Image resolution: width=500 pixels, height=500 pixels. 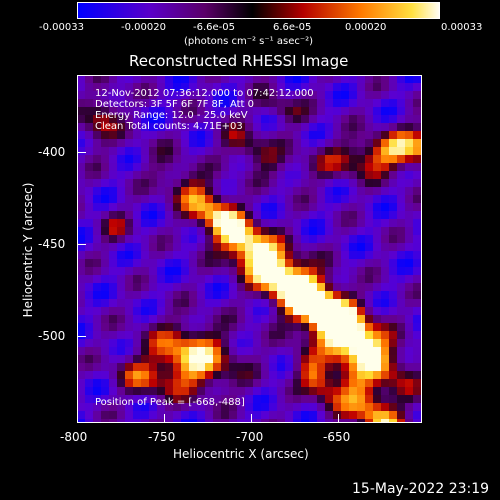 I want to click on colorbar-tick-2: -0.00020, so click(x=143, y=27).